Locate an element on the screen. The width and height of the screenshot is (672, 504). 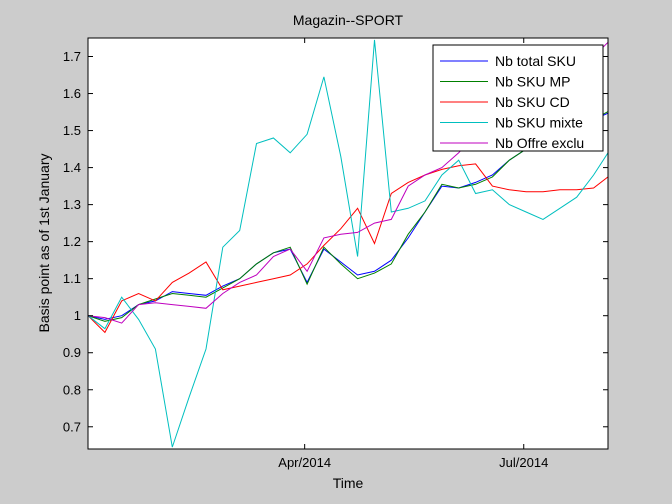
legend-entry: Nb total SKU is located at coordinates (535, 61).